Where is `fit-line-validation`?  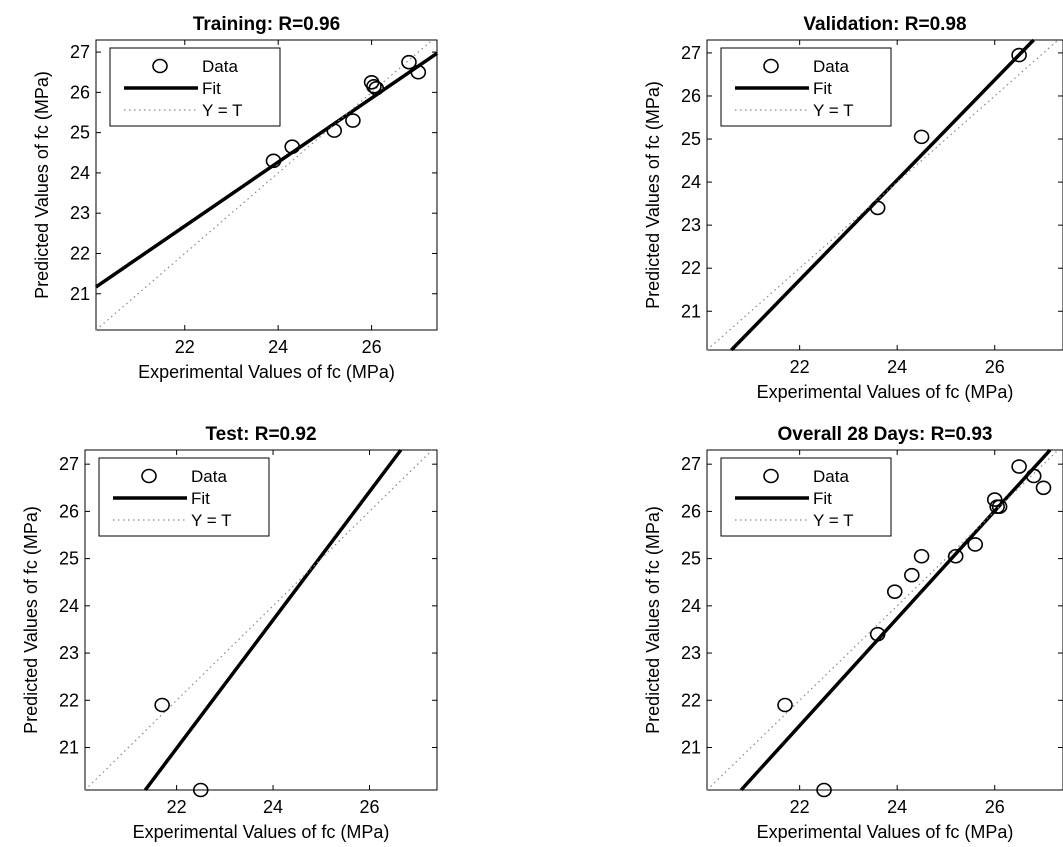
fit-line-validation is located at coordinates (882, 195).